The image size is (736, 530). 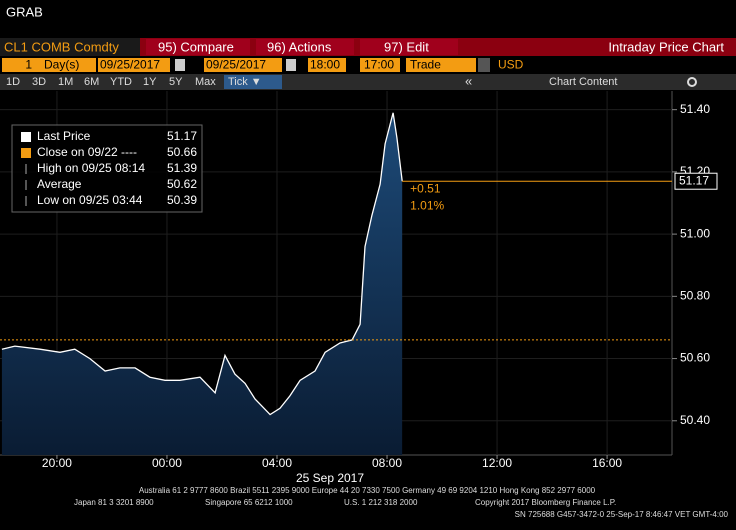 What do you see at coordinates (249, 502) in the screenshot?
I see `footer-text: Singapore 65 6212 1000` at bounding box center [249, 502].